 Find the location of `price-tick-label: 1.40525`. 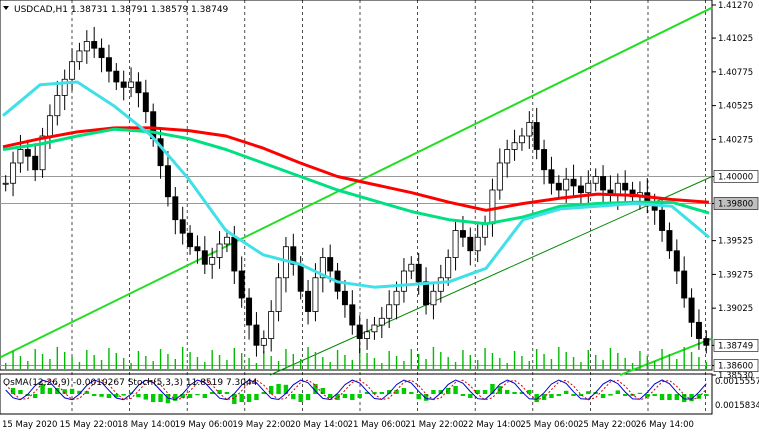

price-tick-label: 1.40525 is located at coordinates (735, 107).